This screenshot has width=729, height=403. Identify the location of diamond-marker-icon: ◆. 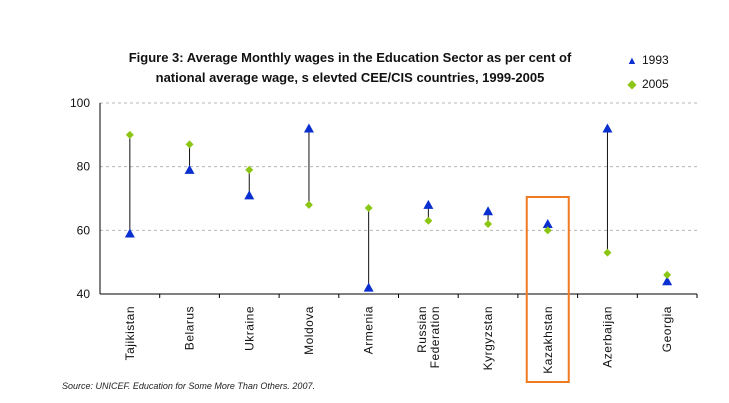
(632, 84).